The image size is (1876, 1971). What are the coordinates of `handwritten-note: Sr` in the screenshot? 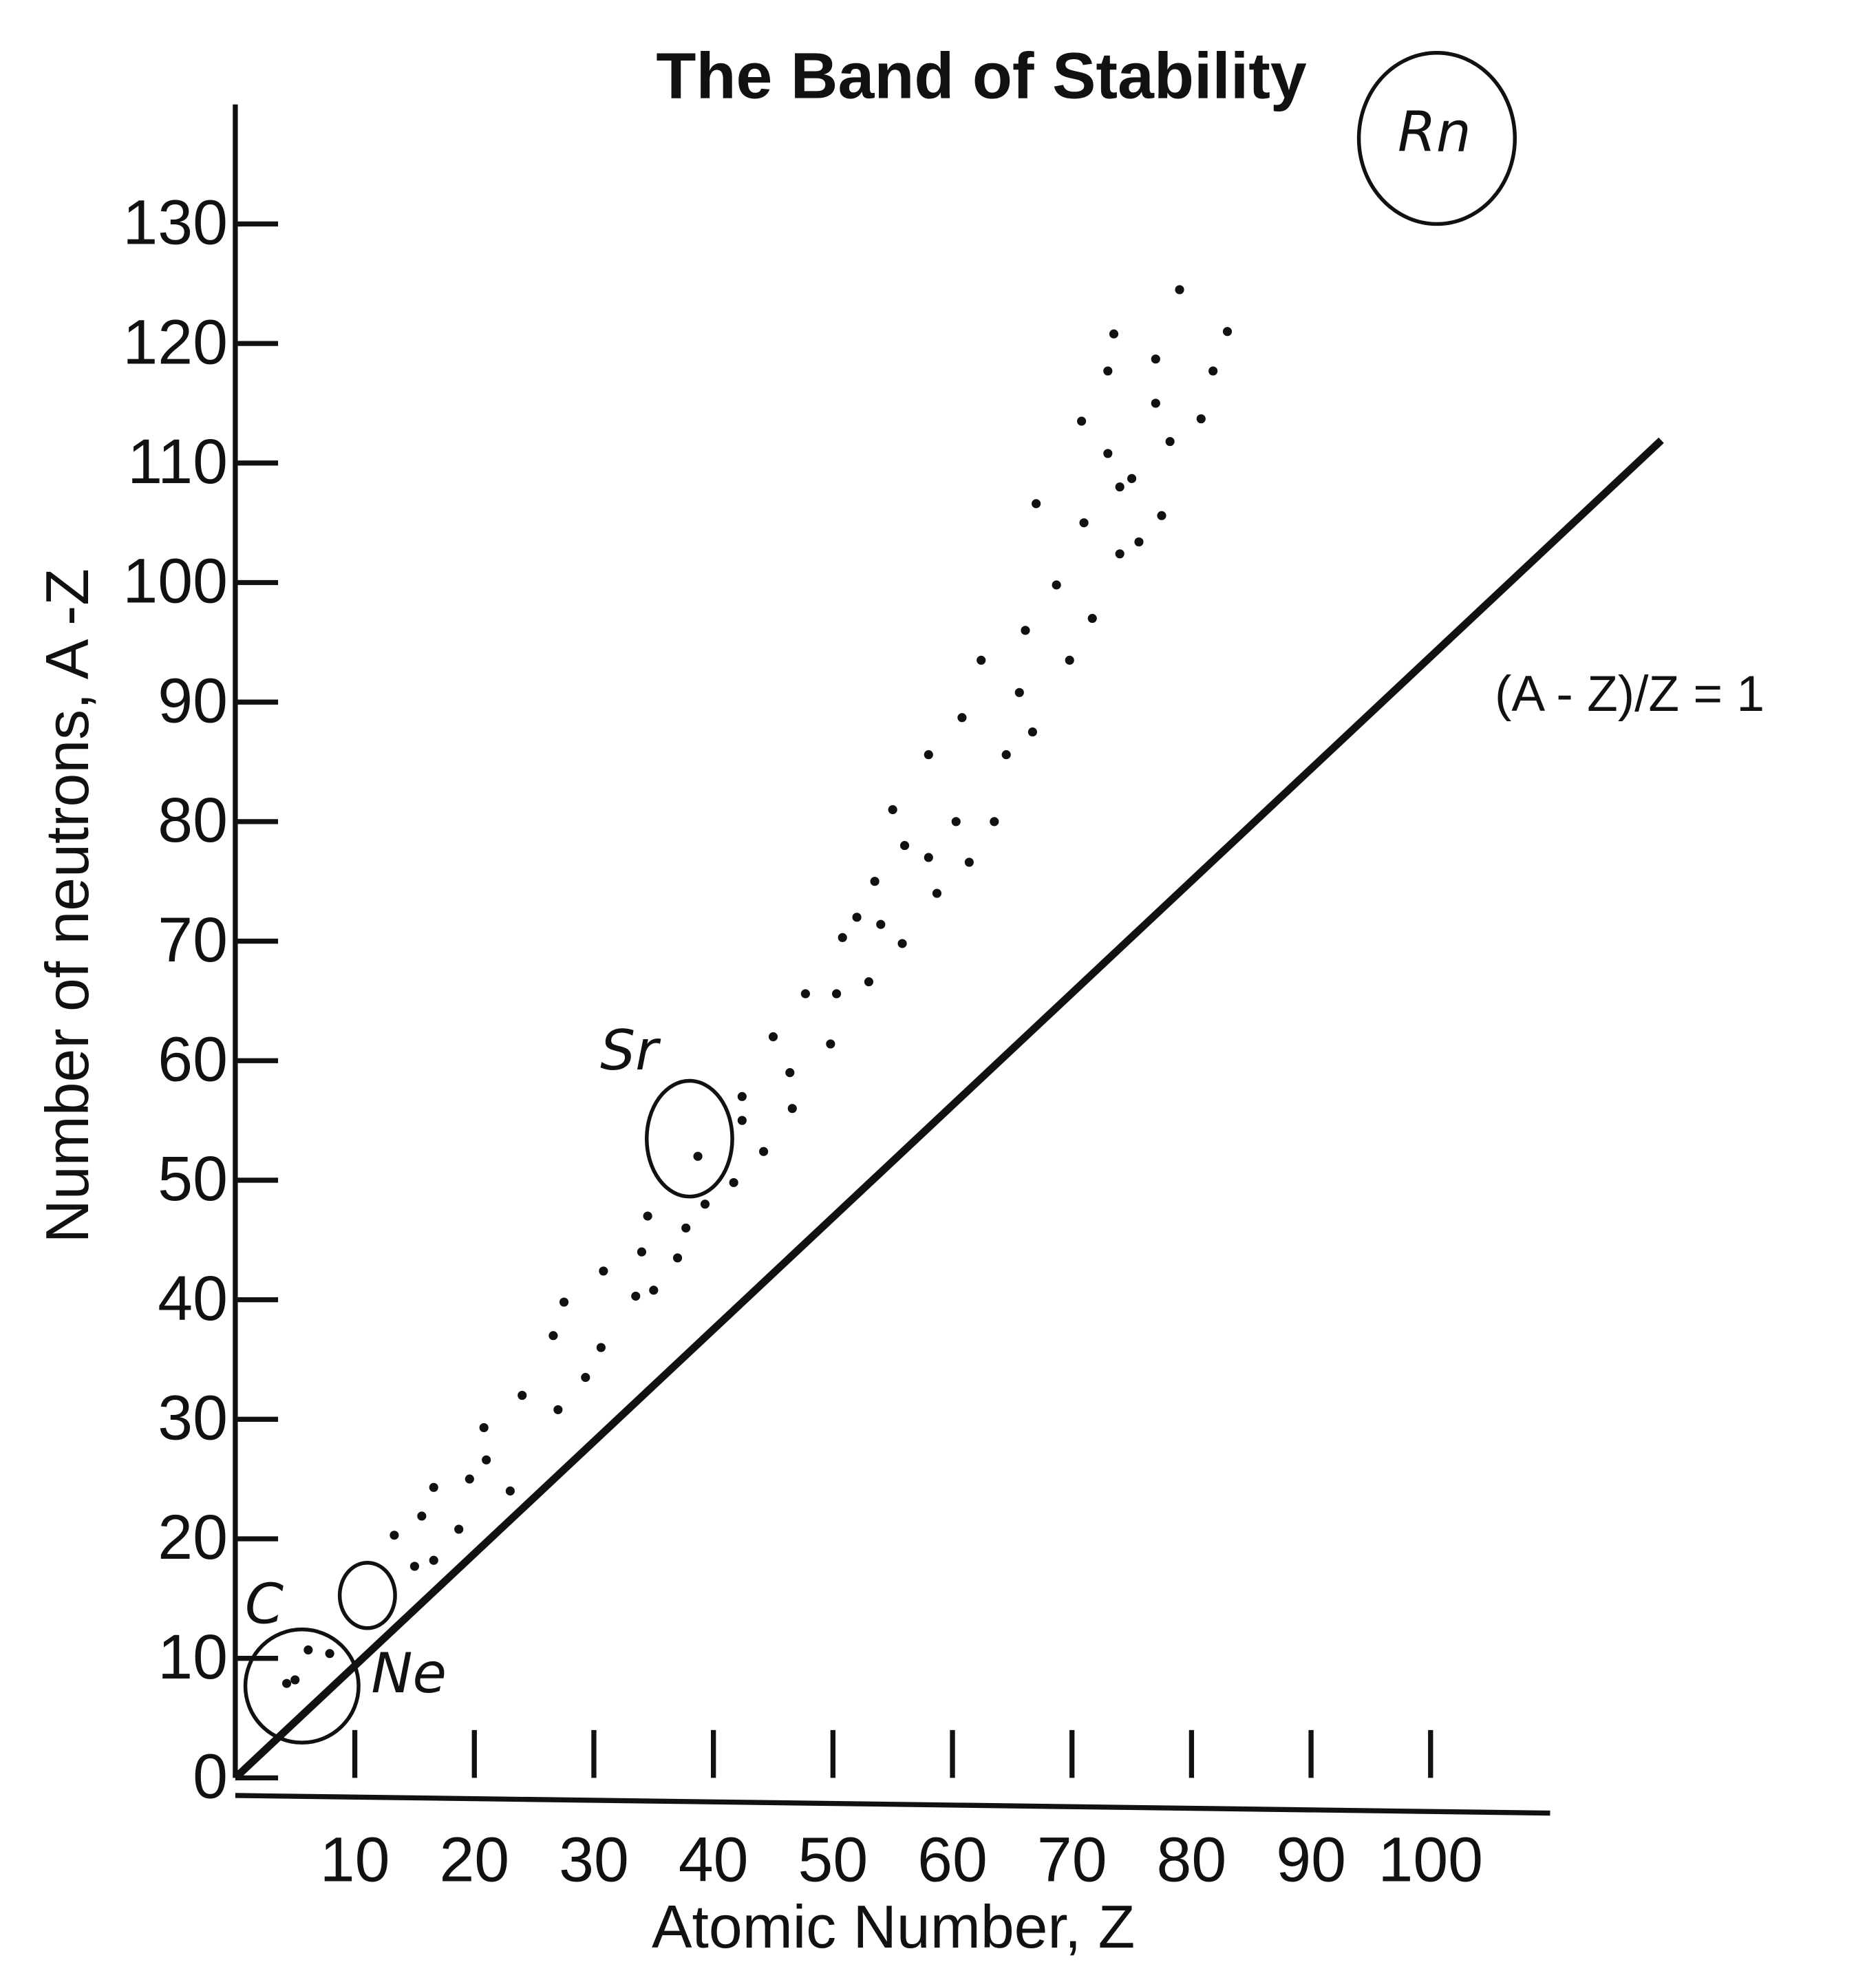 It's located at (630, 1050).